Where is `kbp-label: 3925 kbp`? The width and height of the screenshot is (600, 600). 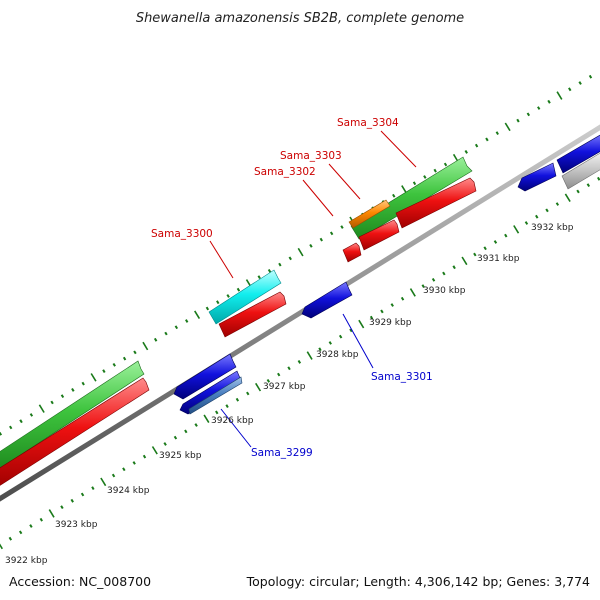 kbp-label: 3925 kbp is located at coordinates (180, 456).